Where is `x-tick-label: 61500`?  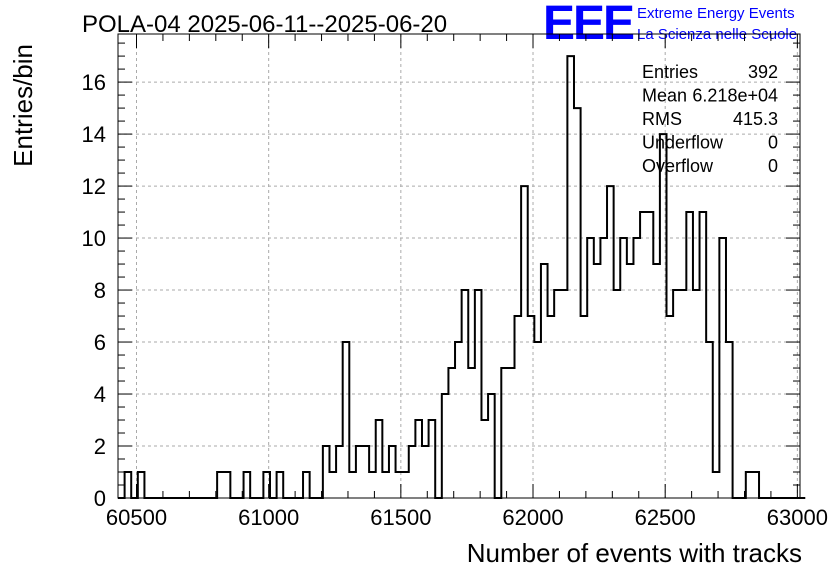 x-tick-label: 61500 is located at coordinates (400, 517).